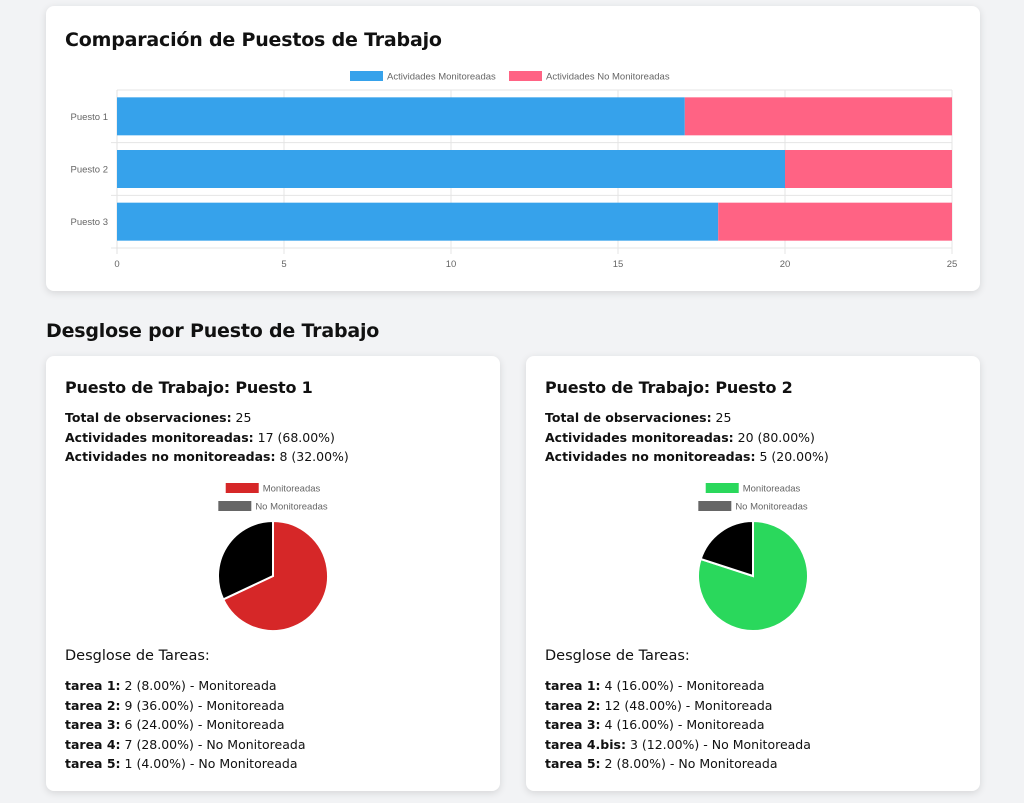 This screenshot has height=803, width=1024. What do you see at coordinates (175, 705) in the screenshot?
I see `list-item: tarea 2: 9 (36.00%) - Monitoreada` at bounding box center [175, 705].